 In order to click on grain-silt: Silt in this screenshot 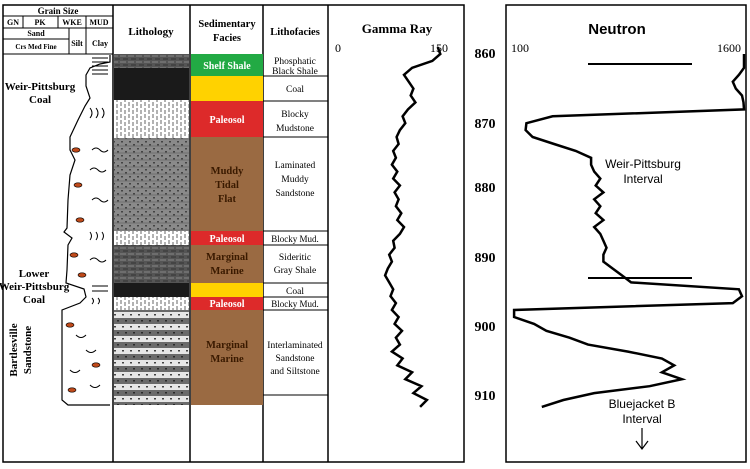, I will do `click(77, 43)`.